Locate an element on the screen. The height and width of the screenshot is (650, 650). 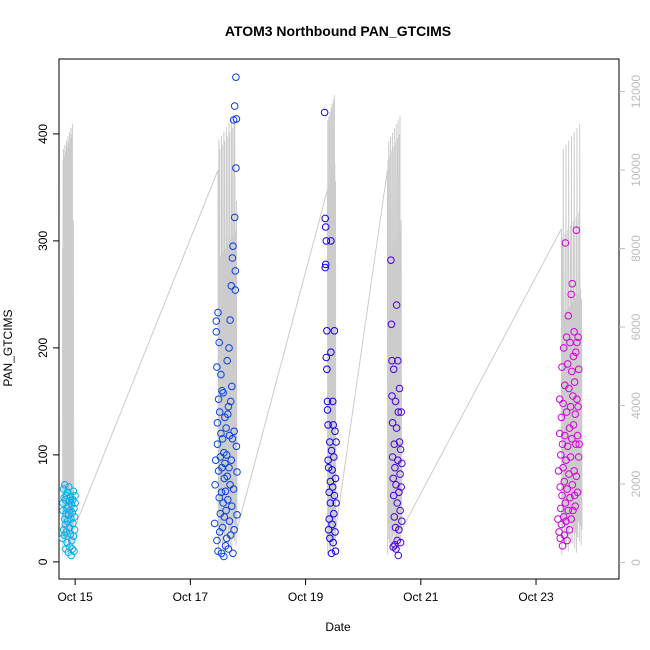
x-tick-label: Oct 21 is located at coordinates (421, 597).